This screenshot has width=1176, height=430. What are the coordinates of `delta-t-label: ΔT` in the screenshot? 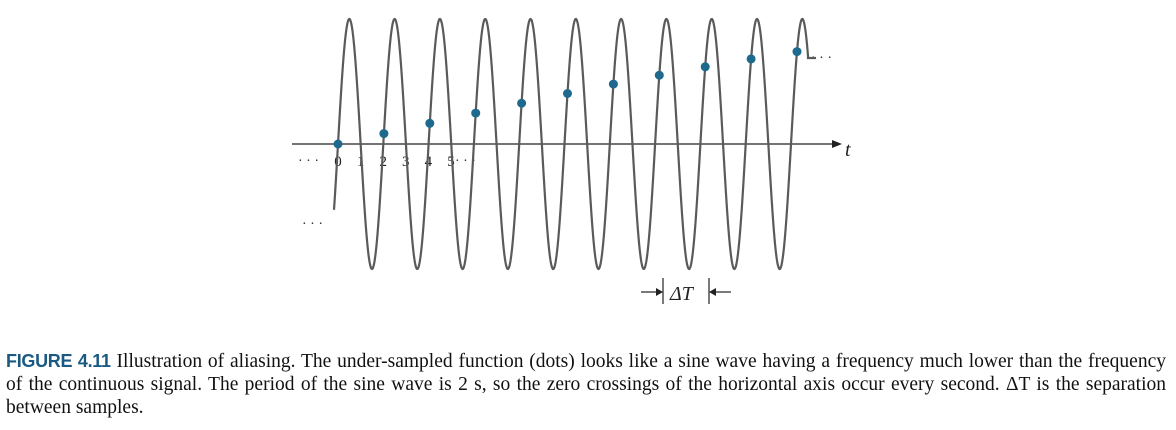 It's located at (682, 294).